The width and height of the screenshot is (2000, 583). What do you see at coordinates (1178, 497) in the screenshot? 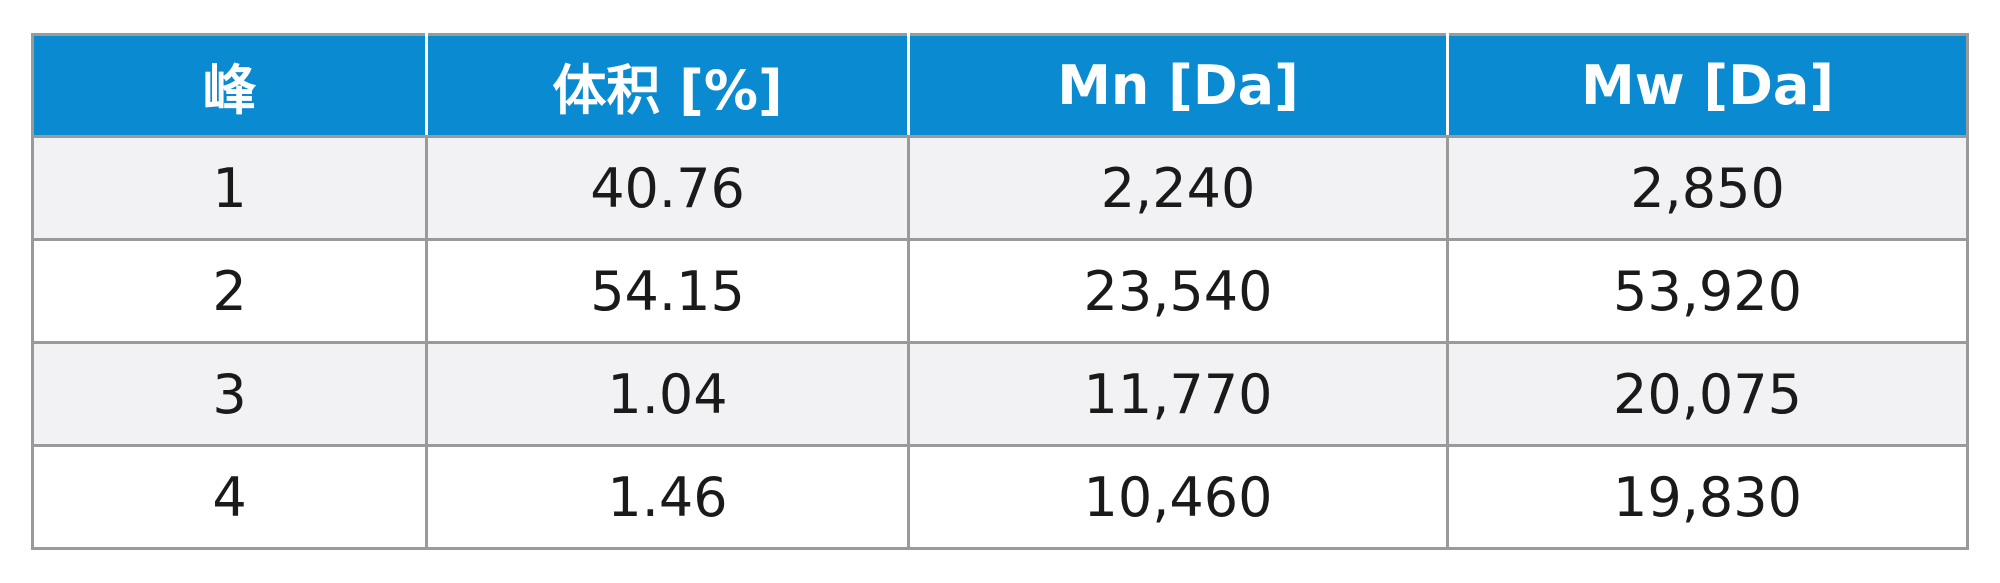
I see `table-cell: 10,460` at bounding box center [1178, 497].